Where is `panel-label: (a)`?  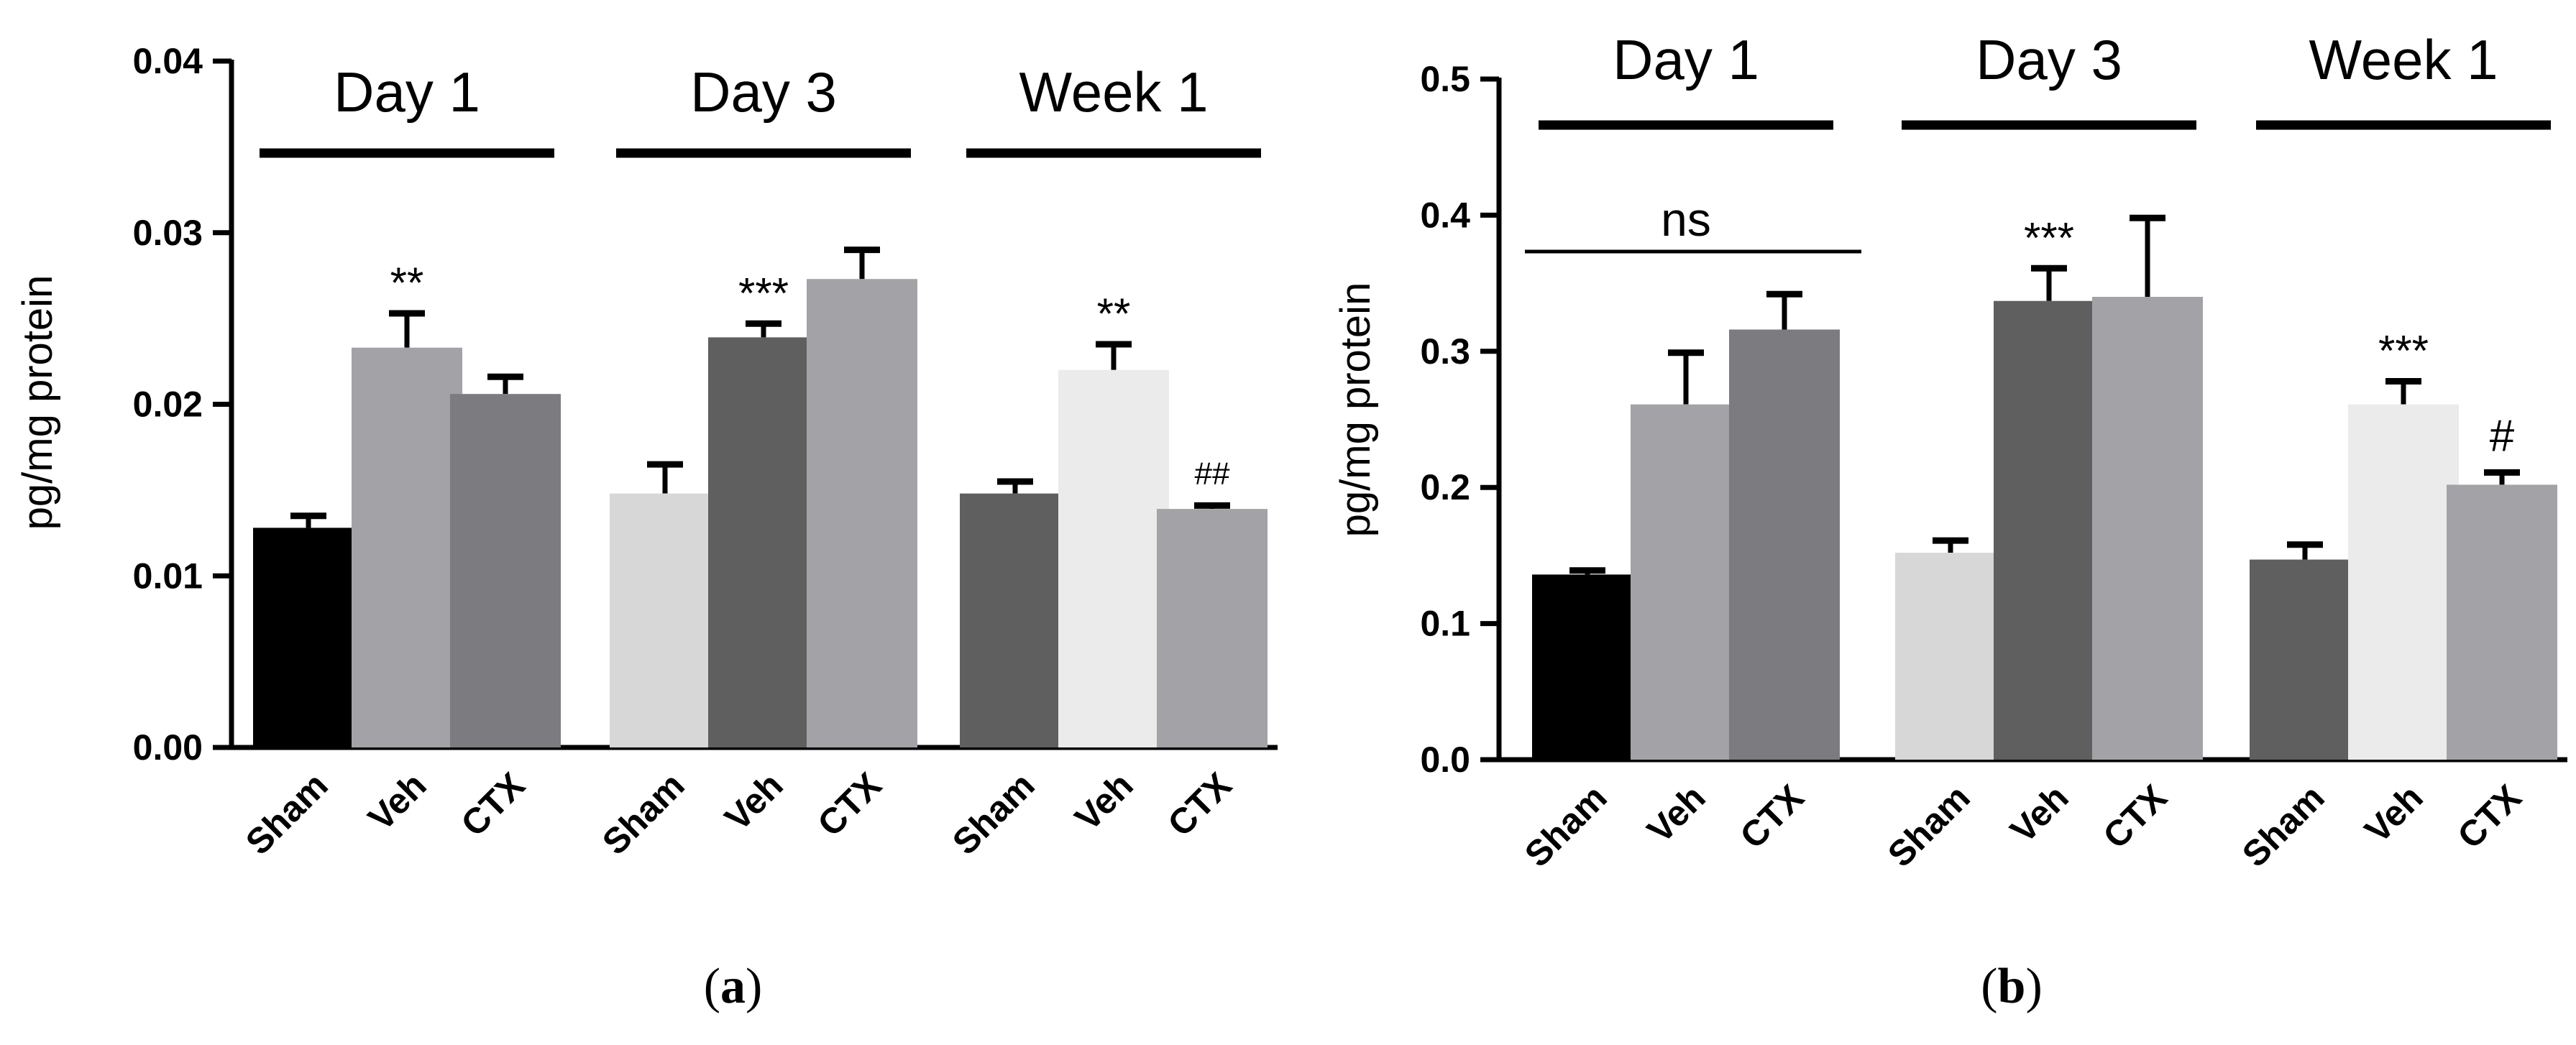
panel-label: (a) is located at coordinates (733, 986).